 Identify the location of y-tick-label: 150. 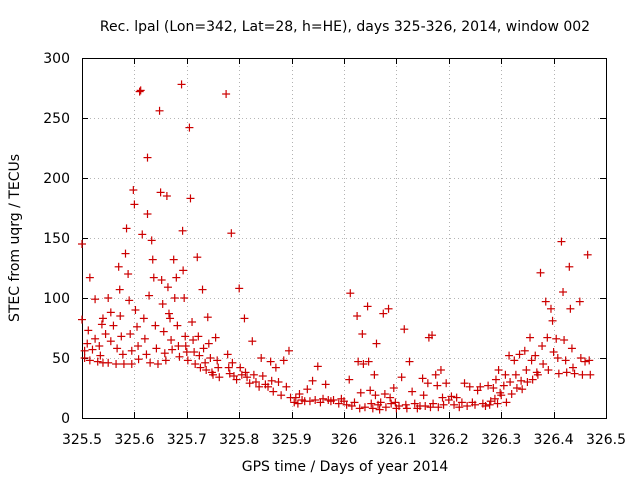
(56, 239).